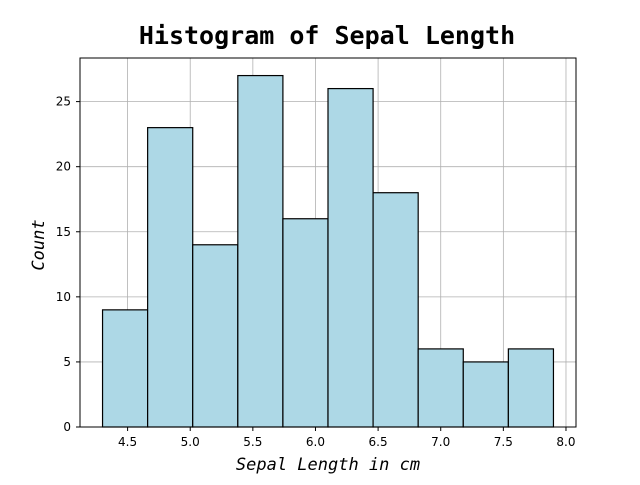  I want to click on x-tick-label: 6.5, so click(378, 442).